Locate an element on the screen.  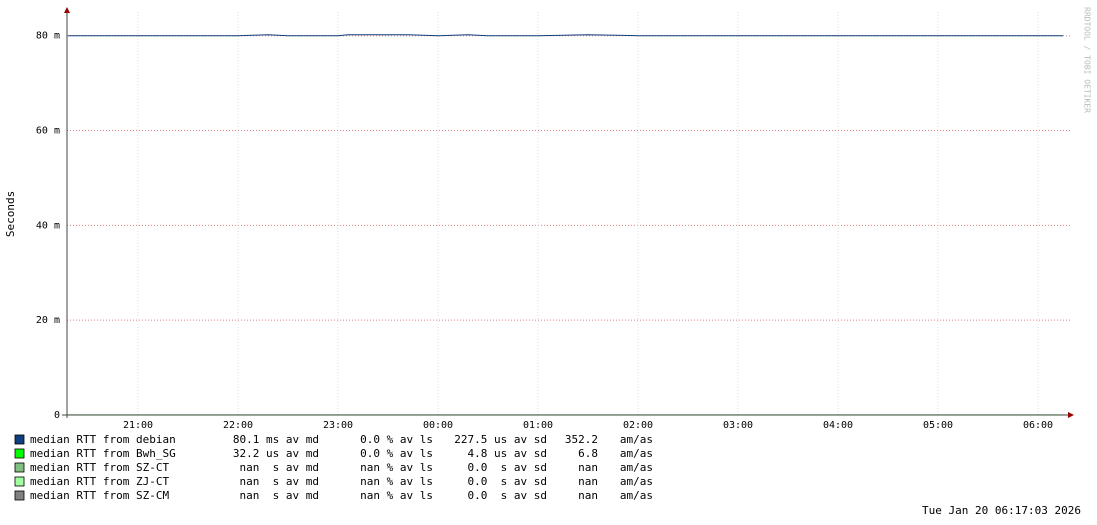
x-tick-label: 03:00 is located at coordinates (738, 425).